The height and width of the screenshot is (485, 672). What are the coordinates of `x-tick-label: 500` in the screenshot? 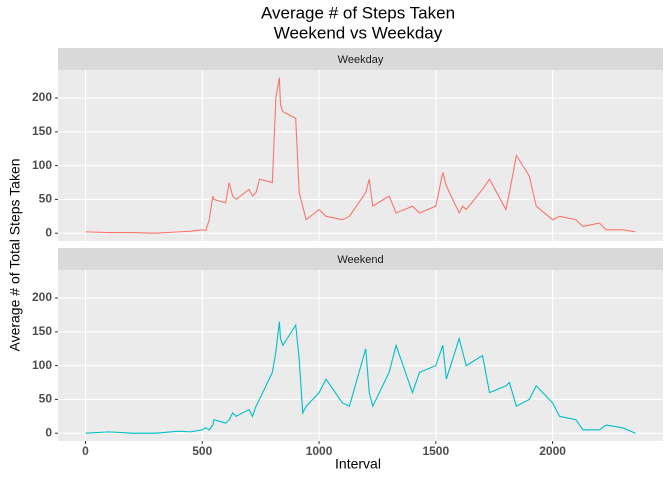 It's located at (202, 451).